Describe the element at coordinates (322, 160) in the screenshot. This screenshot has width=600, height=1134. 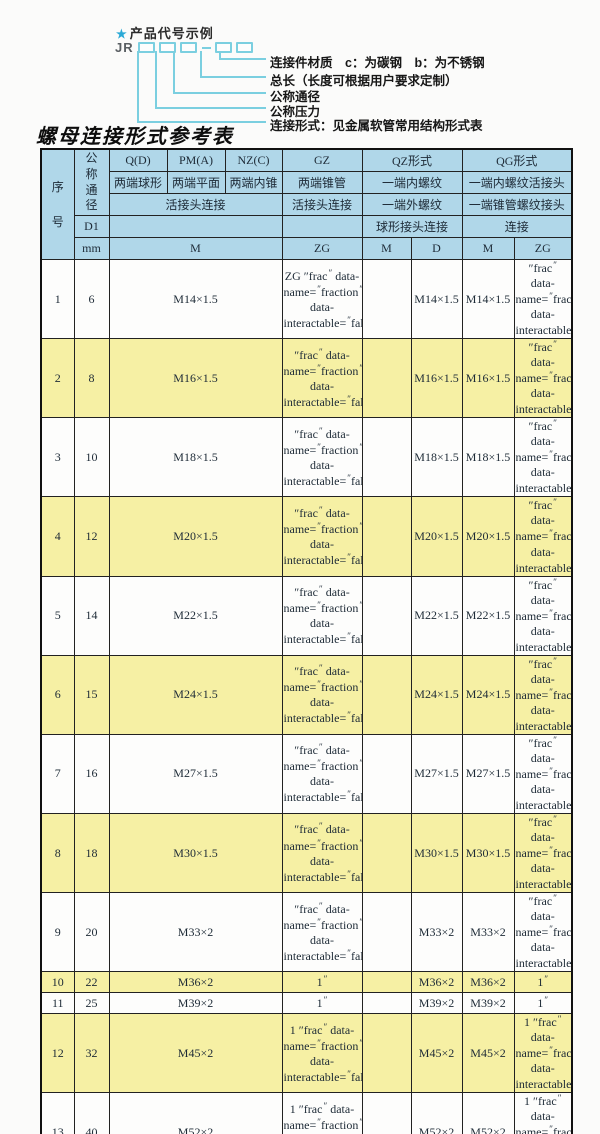
I see `header-col-gz: GZ` at that location.